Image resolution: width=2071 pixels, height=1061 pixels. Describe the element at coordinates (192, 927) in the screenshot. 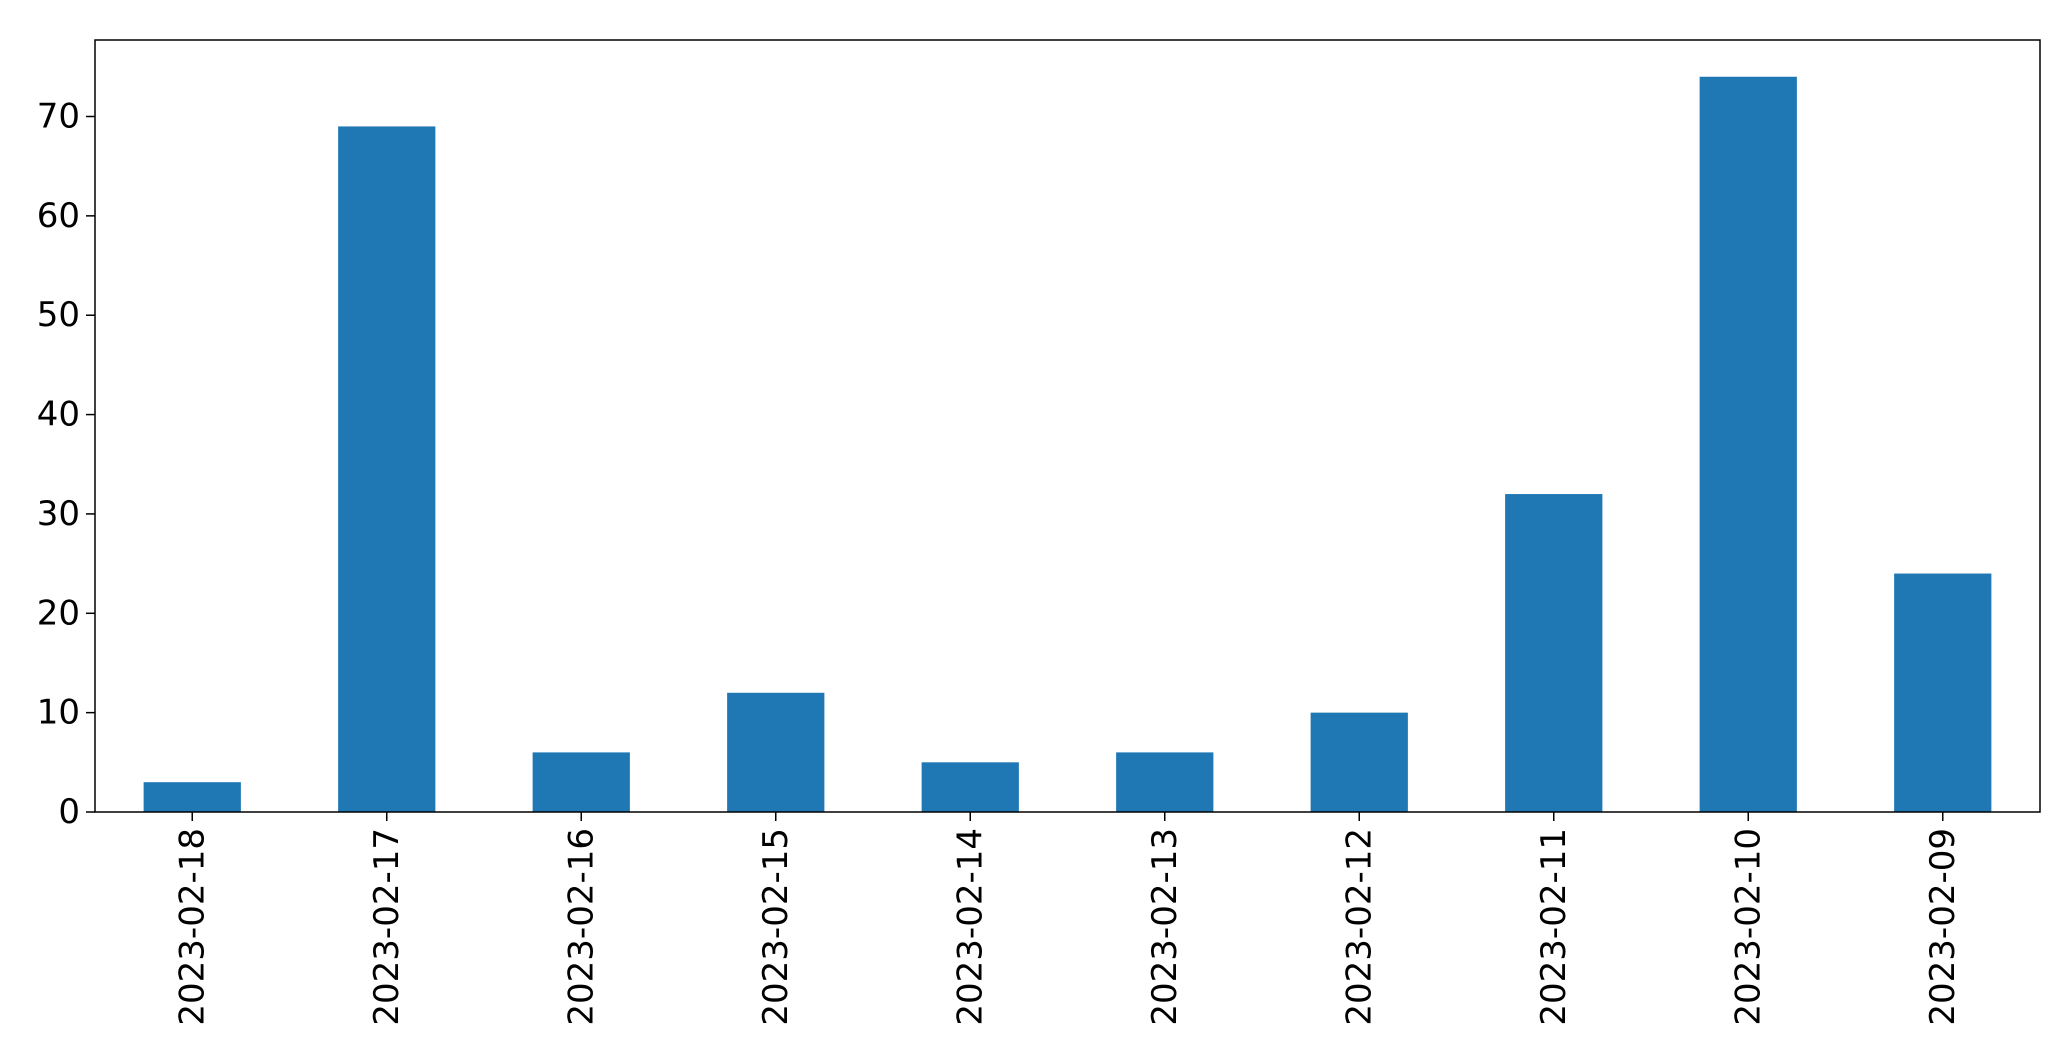

I see `x-tick-label: 2023-02-18` at that location.